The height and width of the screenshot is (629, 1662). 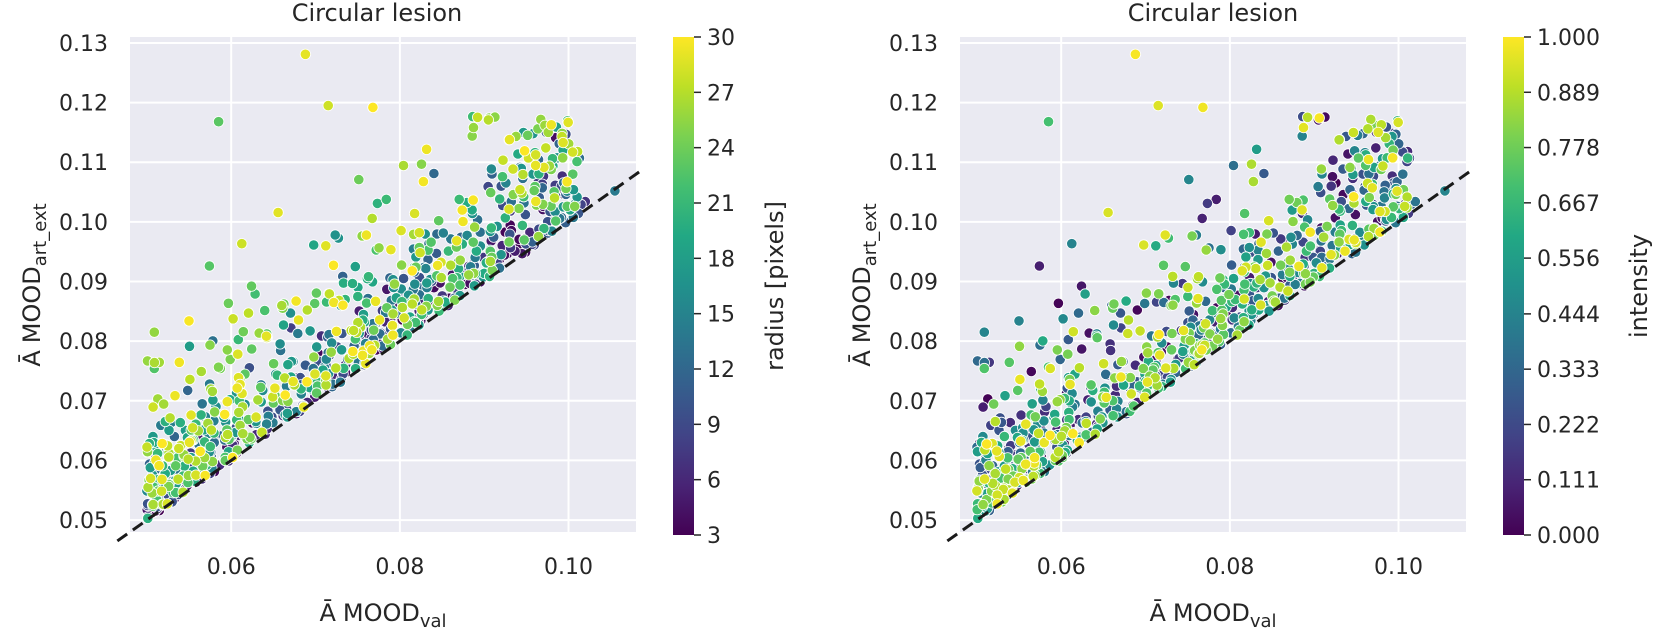 I want to click on y-tick-labels: 0.05 0.06 0.07 0.08 0.09 0.10 0.11 0.12 0.13, so click(x=913, y=283).